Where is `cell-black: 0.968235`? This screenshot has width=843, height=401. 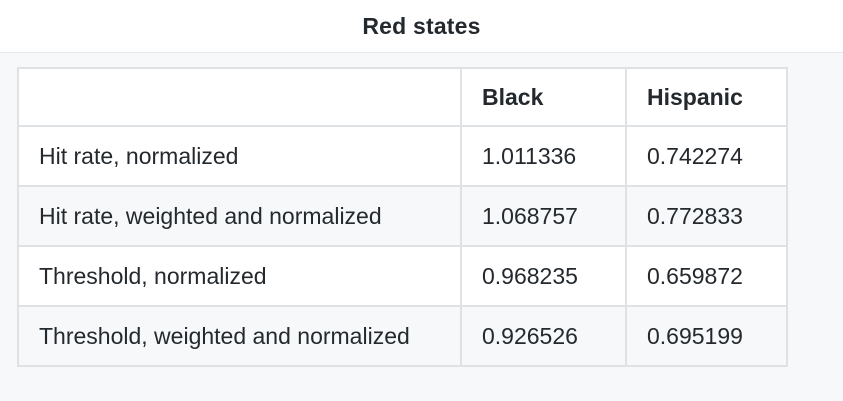
cell-black: 0.968235 is located at coordinates (543, 276).